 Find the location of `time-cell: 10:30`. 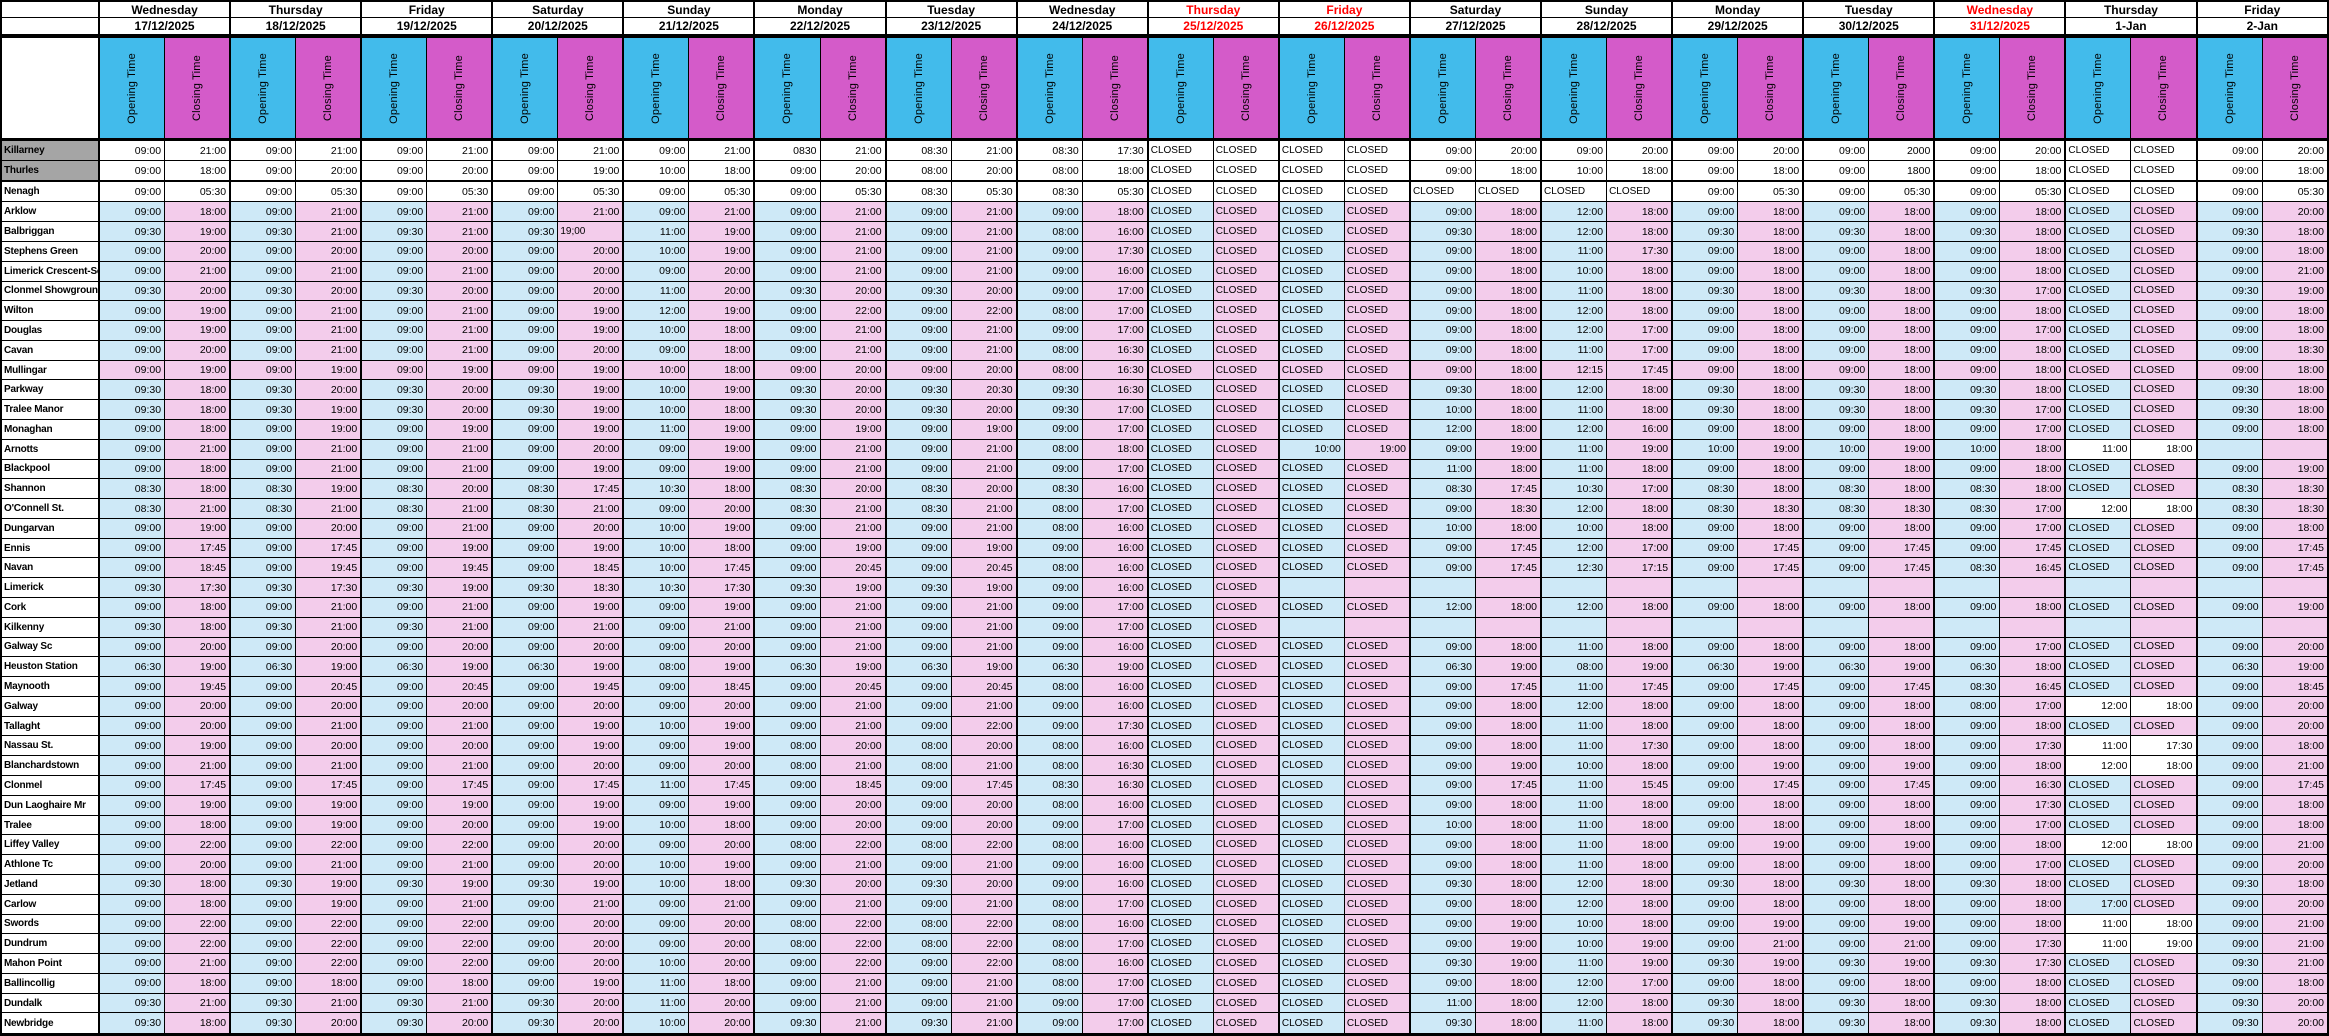

time-cell: 10:30 is located at coordinates (1574, 489).